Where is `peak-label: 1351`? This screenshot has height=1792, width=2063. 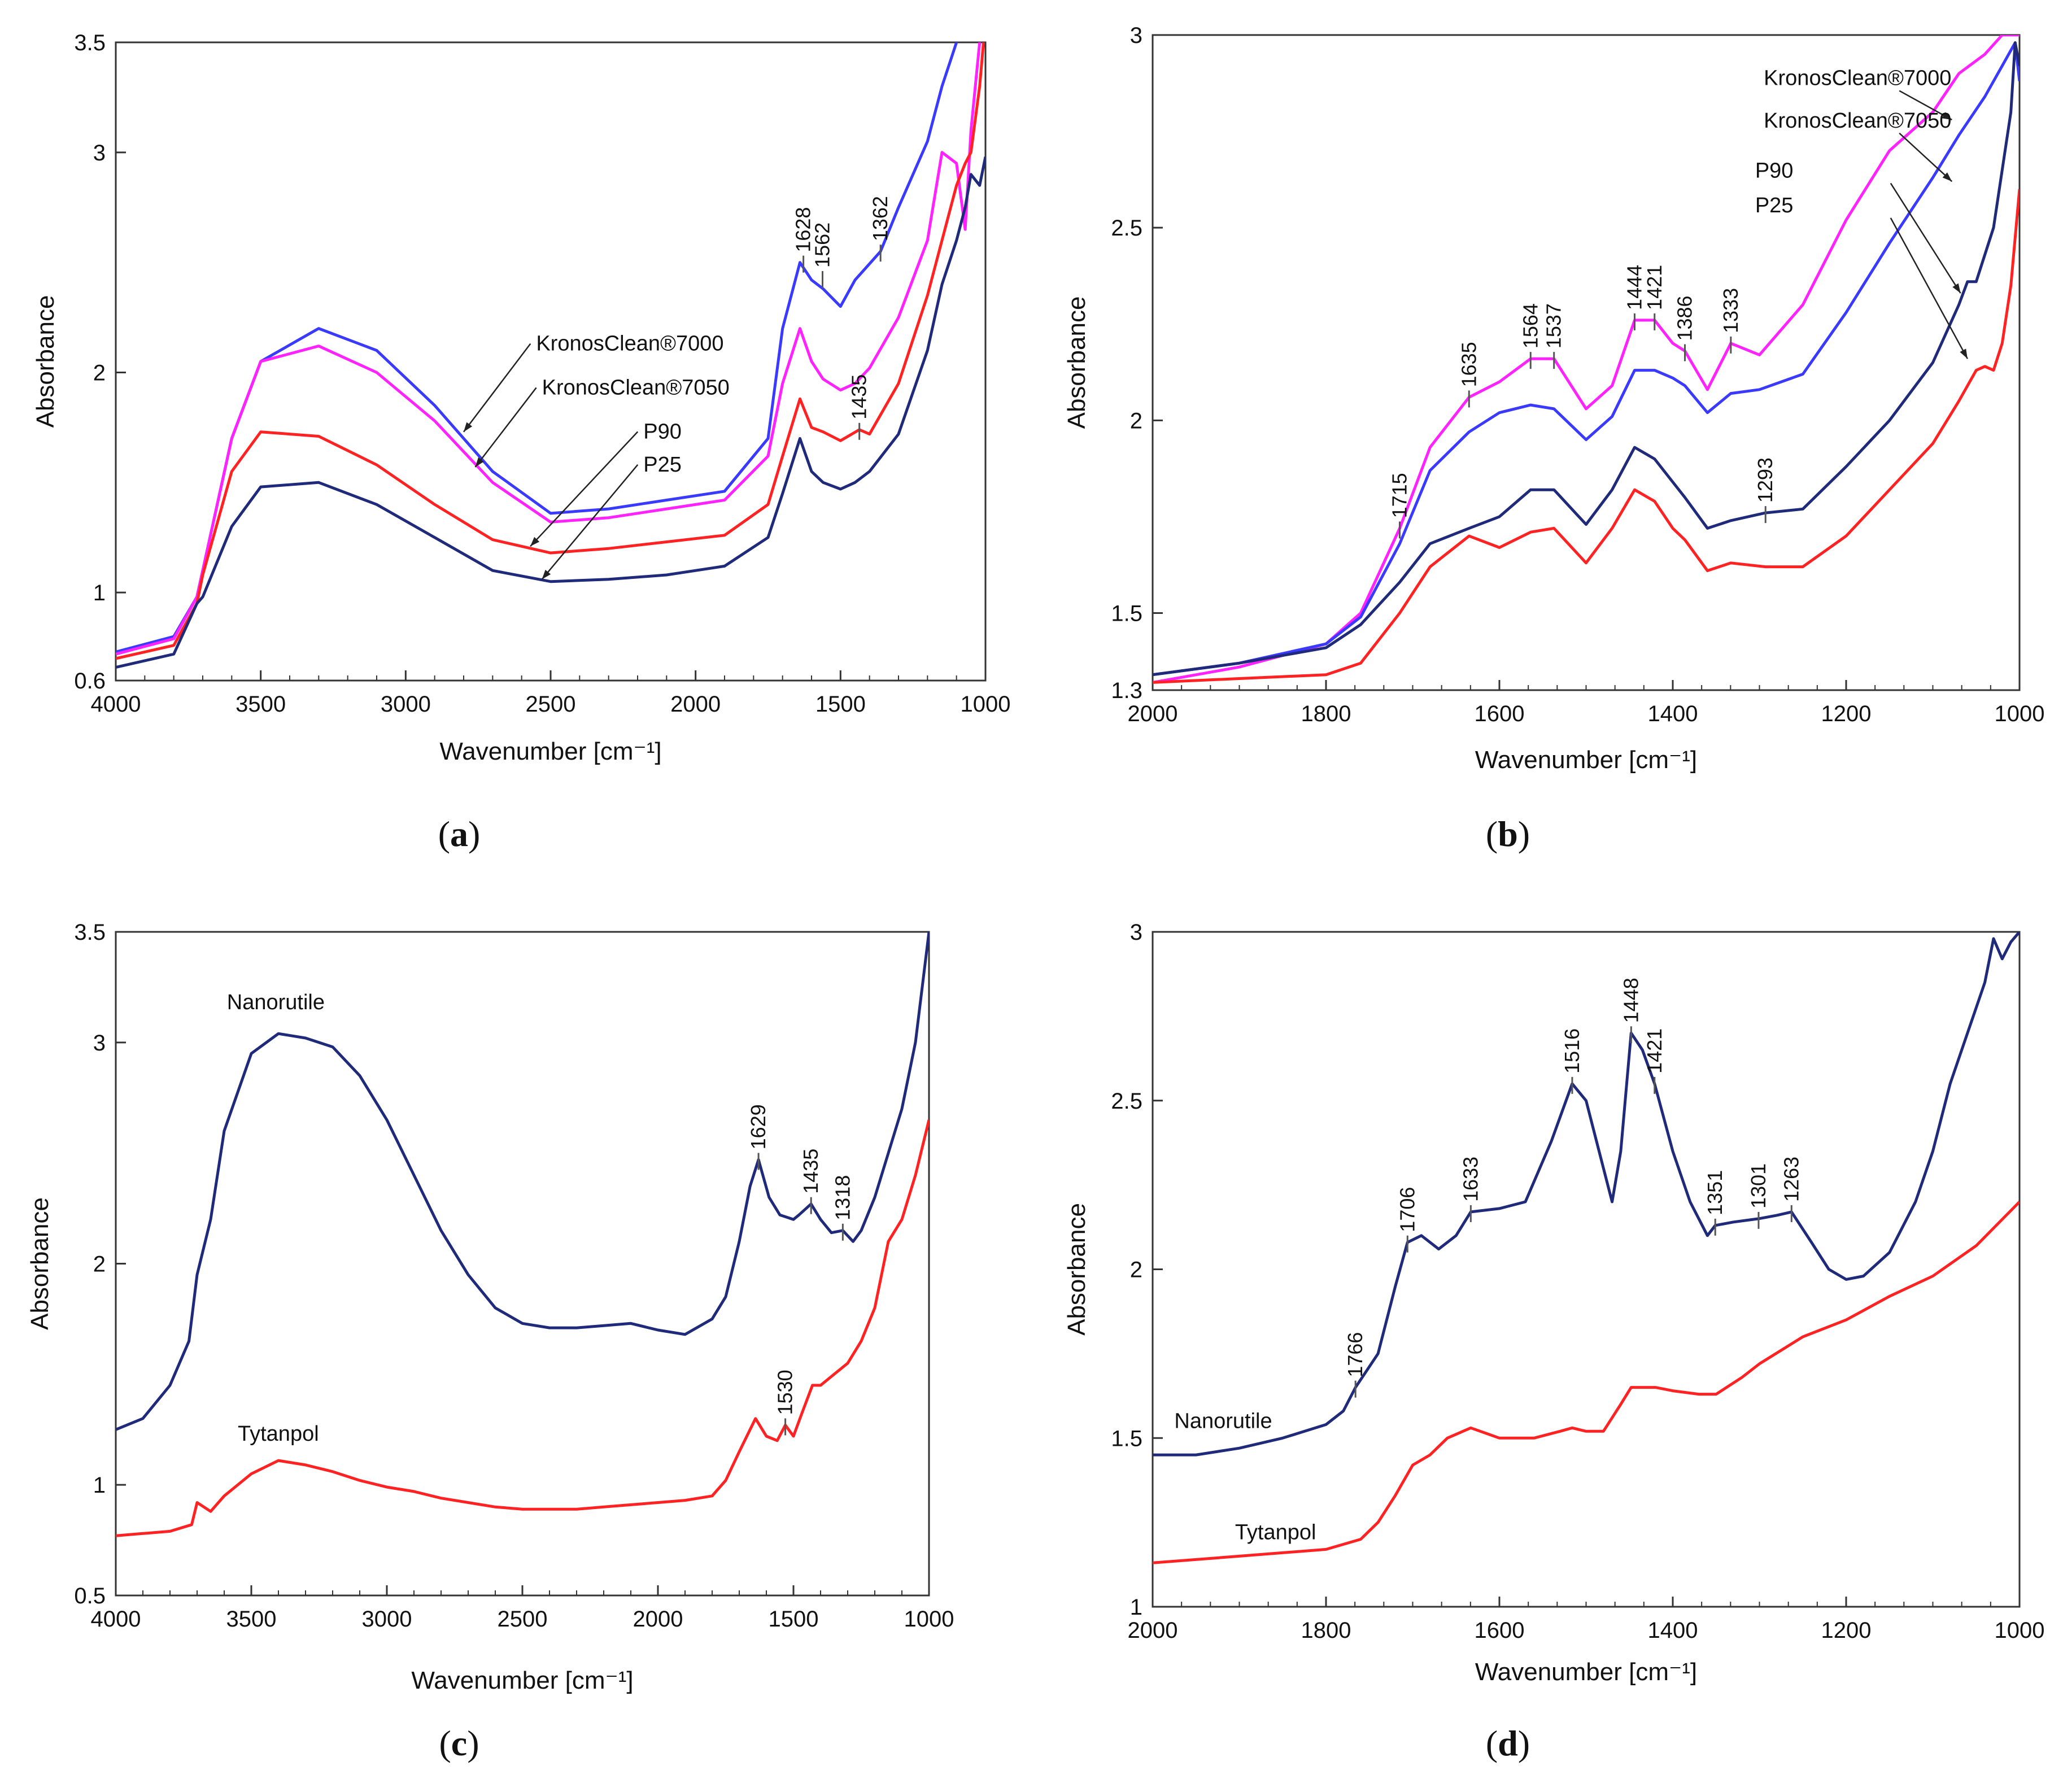 peak-label: 1351 is located at coordinates (1714, 1192).